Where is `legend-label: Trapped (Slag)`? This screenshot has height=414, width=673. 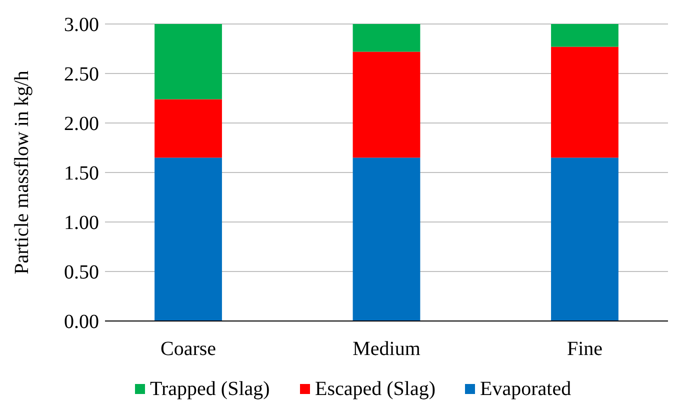
legend-label: Trapped (Slag) is located at coordinates (210, 389).